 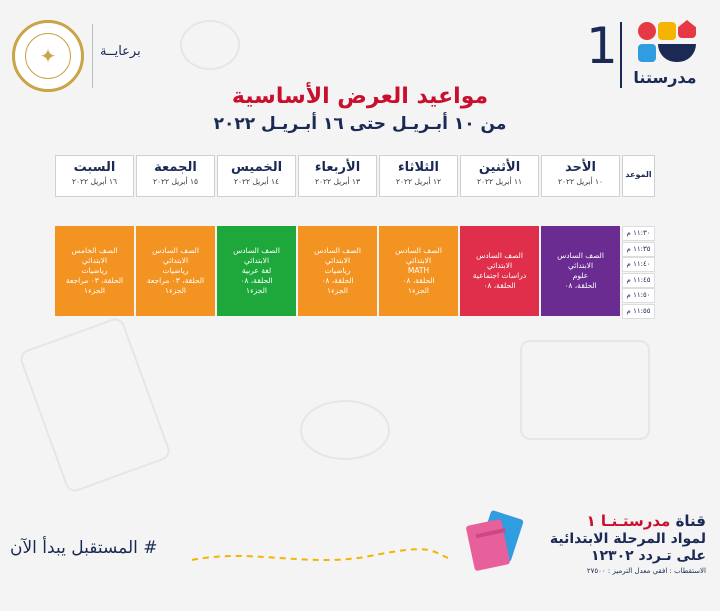 What do you see at coordinates (495, 540) in the screenshot?
I see `books-icon` at bounding box center [495, 540].